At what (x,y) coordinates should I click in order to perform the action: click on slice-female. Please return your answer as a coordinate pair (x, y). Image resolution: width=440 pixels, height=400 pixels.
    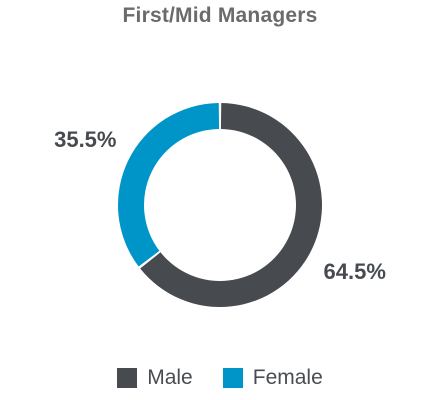
    Looking at the image, I should click on (169, 185).